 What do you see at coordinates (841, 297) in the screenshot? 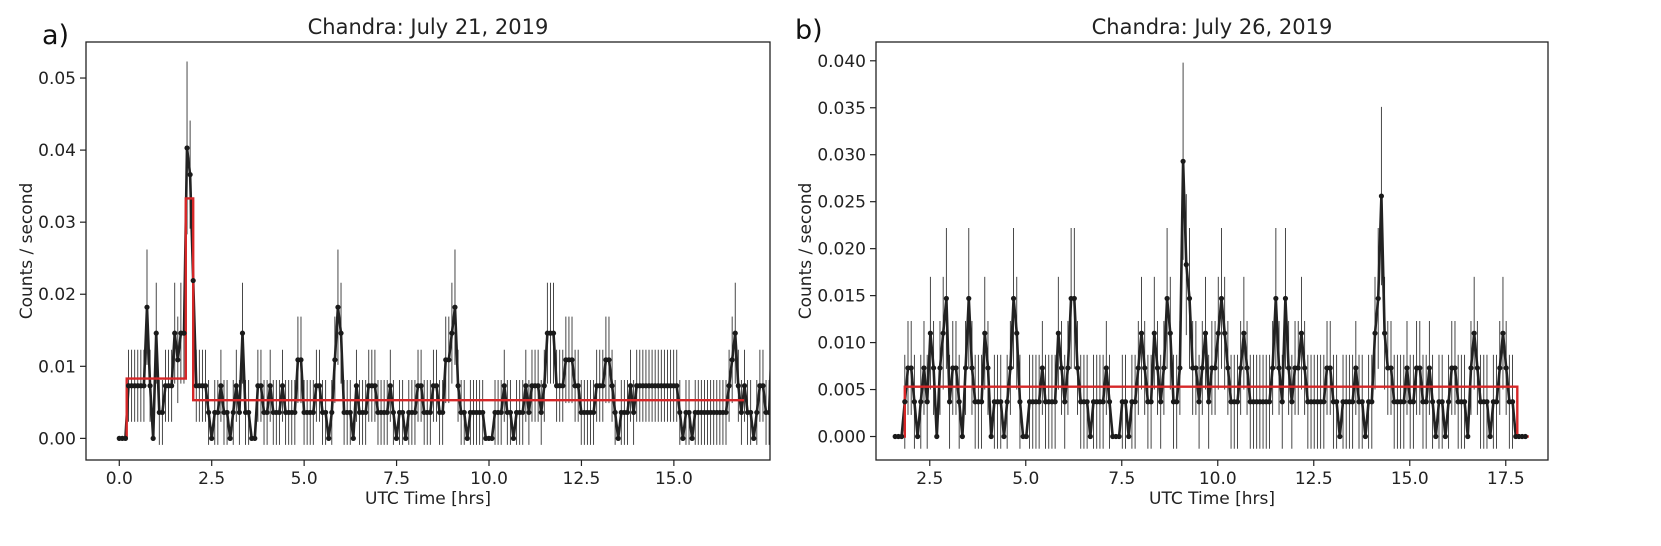
I see `y-tick-label: 0.015` at bounding box center [841, 297].